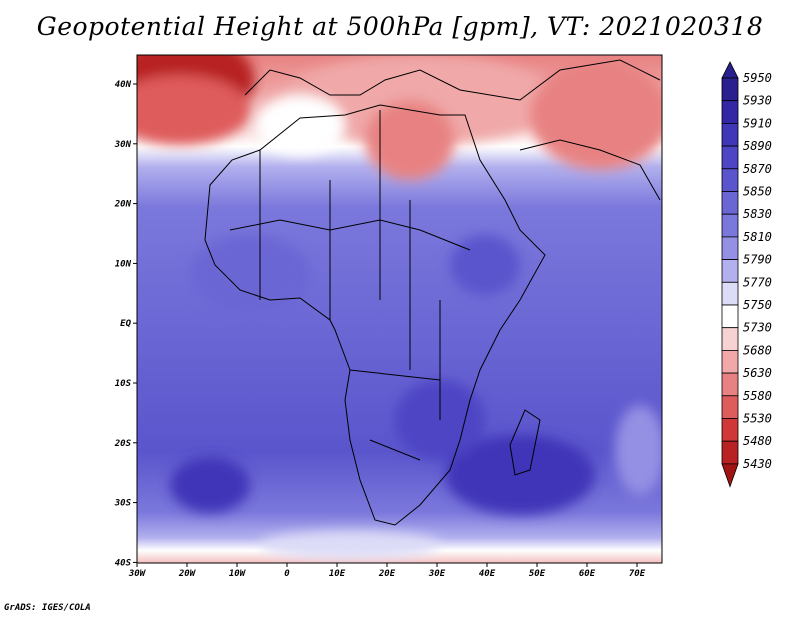 The width and height of the screenshot is (800, 618). Describe the element at coordinates (757, 328) in the screenshot. I see `colorbar-level-label: 5730` at that location.